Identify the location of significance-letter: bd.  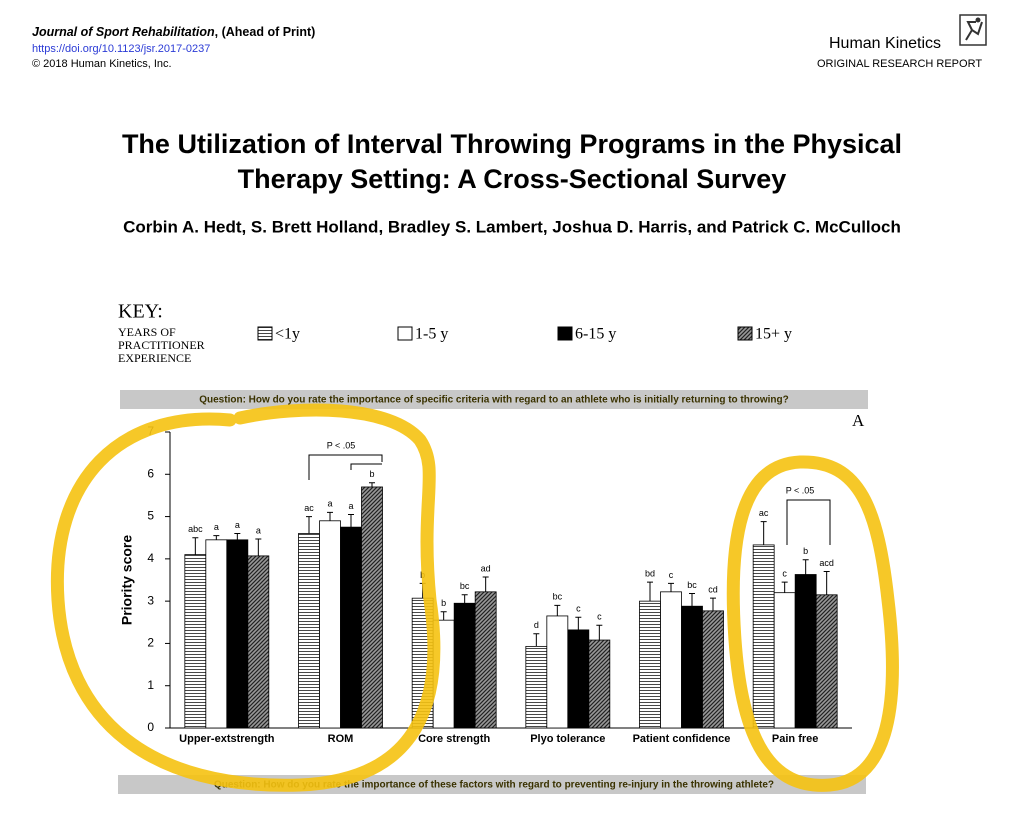
(650, 573).